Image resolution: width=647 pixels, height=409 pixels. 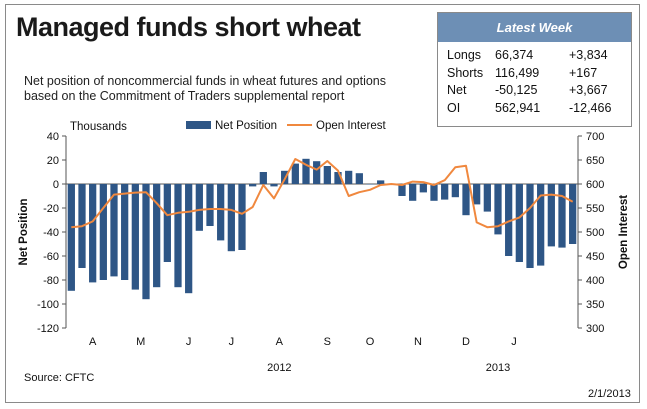 What do you see at coordinates (465, 72) in the screenshot?
I see `latest-week-label: Shorts` at bounding box center [465, 72].